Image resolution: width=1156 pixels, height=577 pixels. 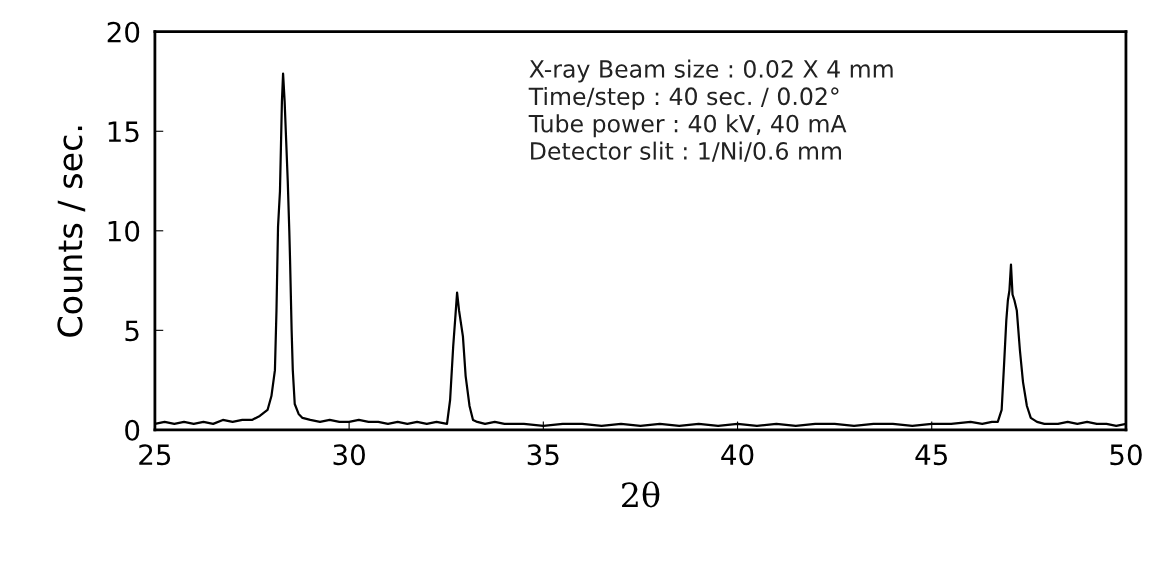 What do you see at coordinates (711, 71) in the screenshot?
I see `annotation: X-ray Beam size : 0.02 X 4 mm` at bounding box center [711, 71].